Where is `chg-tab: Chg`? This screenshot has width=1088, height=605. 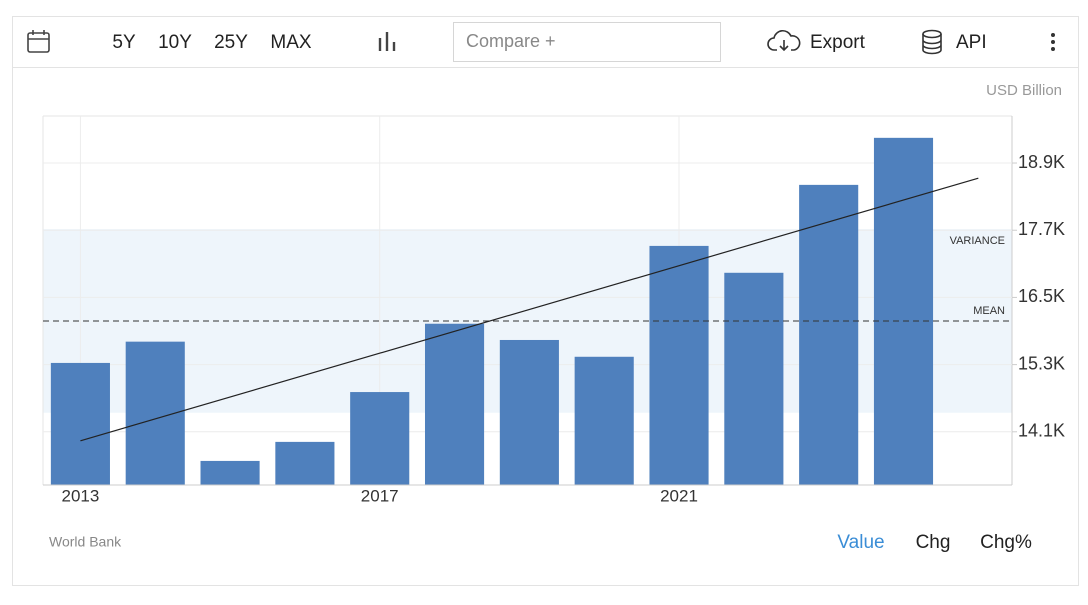 chg-tab: Chg is located at coordinates (933, 542).